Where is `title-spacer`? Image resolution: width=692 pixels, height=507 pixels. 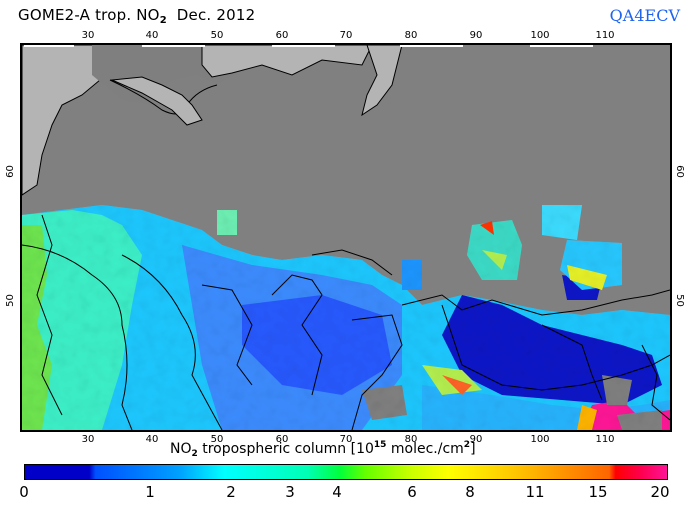 title-spacer is located at coordinates (172, 15).